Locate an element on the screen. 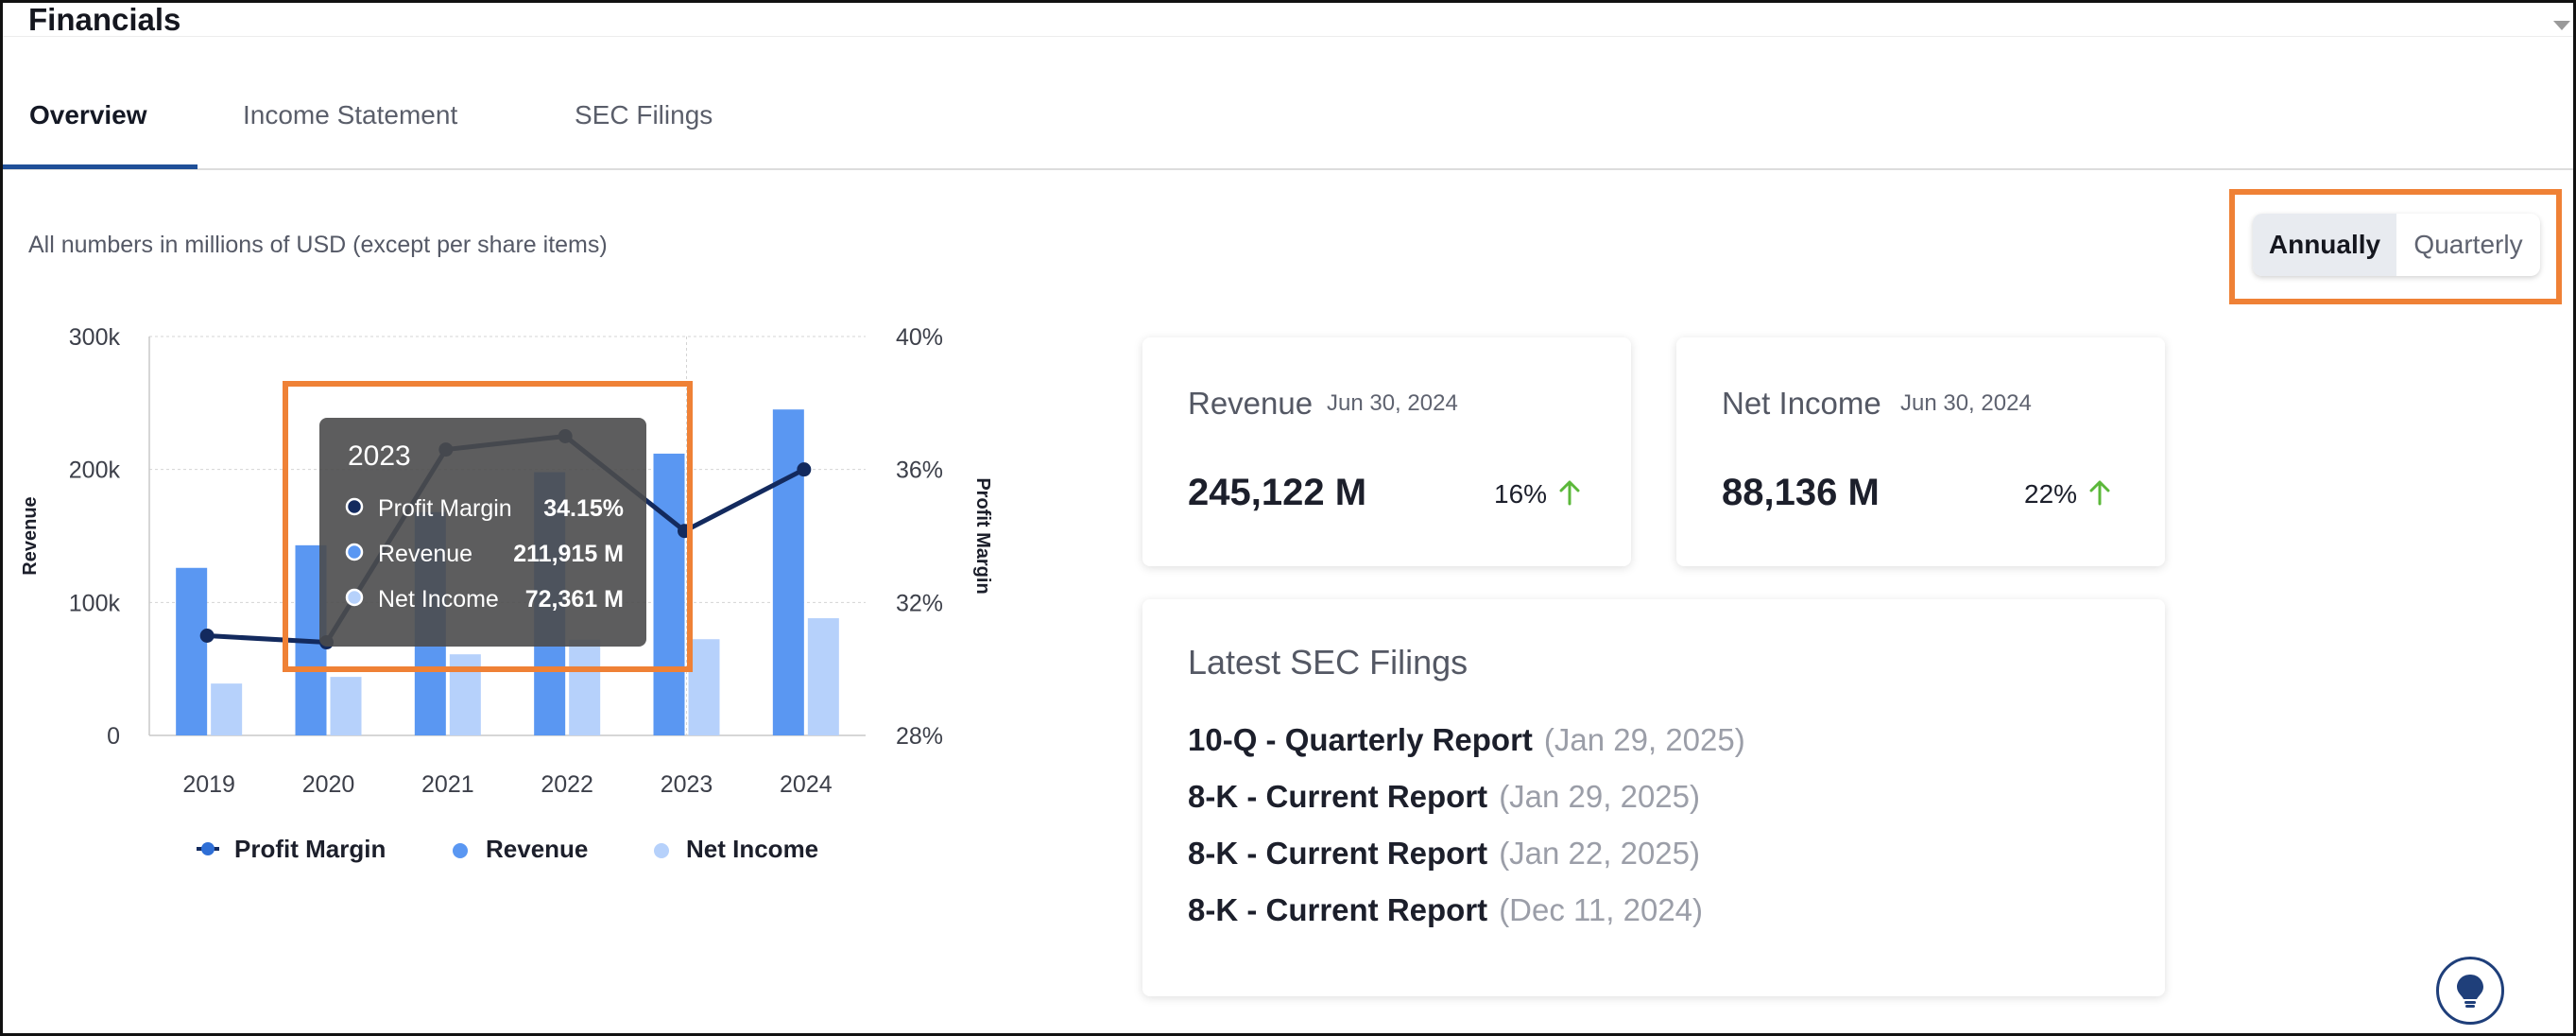  x-tick-label: 2020 is located at coordinates (328, 784).